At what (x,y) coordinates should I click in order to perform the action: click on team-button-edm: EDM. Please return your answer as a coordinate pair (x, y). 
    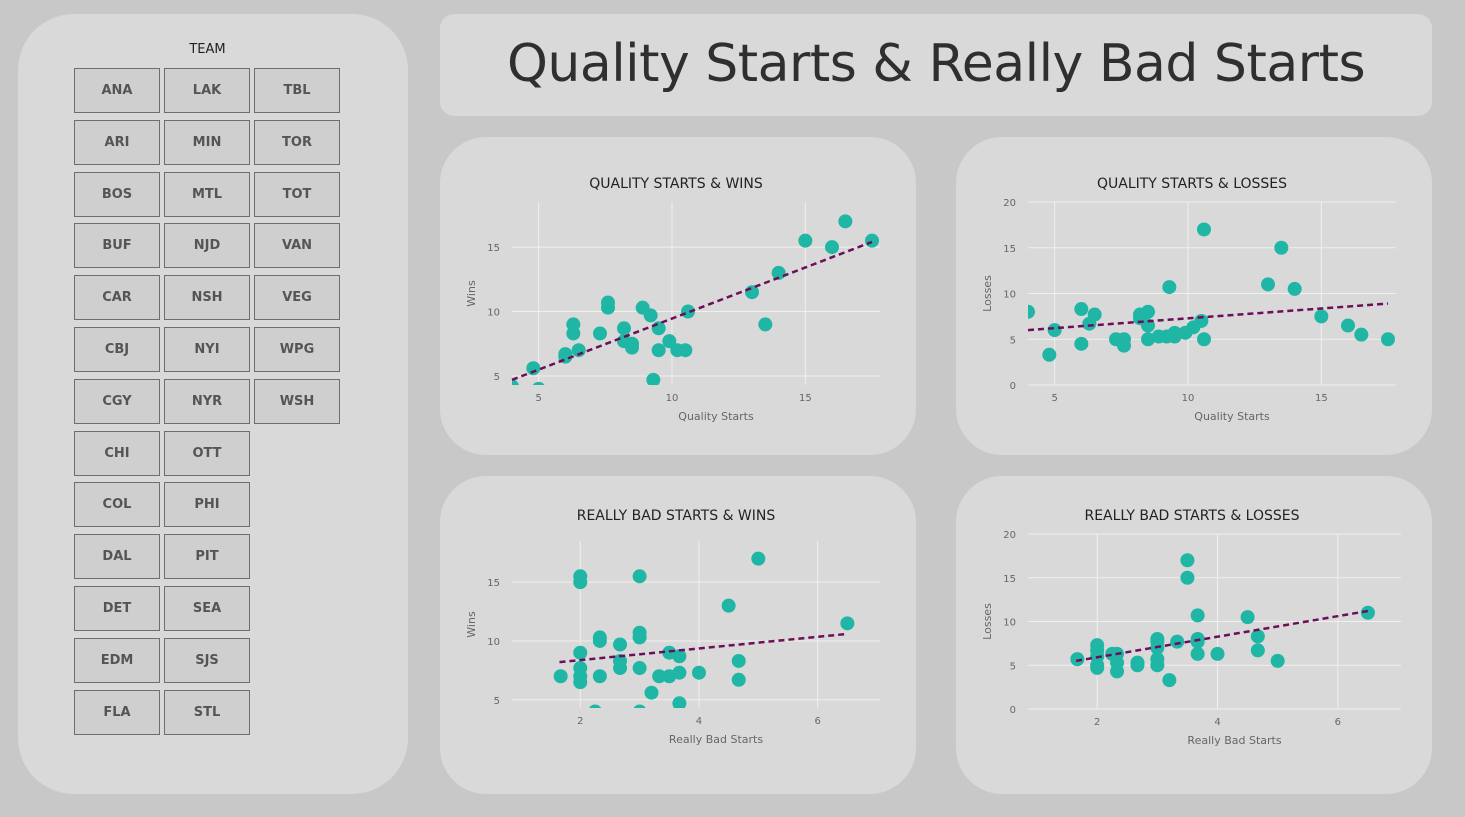
    Looking at the image, I should click on (117, 660).